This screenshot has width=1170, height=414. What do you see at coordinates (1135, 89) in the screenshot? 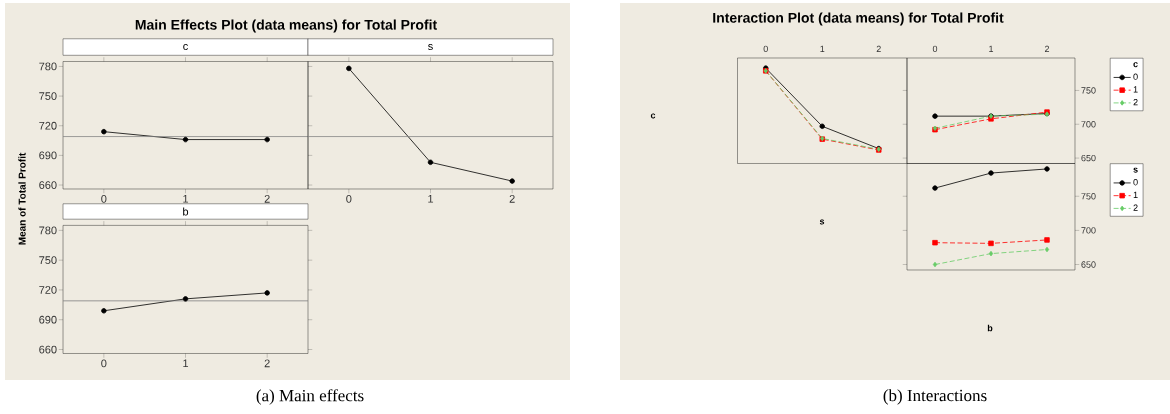
I see `legend-label: 1` at bounding box center [1135, 89].